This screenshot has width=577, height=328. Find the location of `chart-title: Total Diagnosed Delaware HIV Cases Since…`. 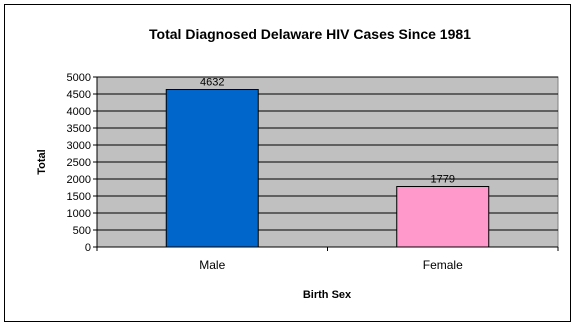

chart-title: Total Diagnosed Delaware HIV Cases Since… is located at coordinates (310, 34).